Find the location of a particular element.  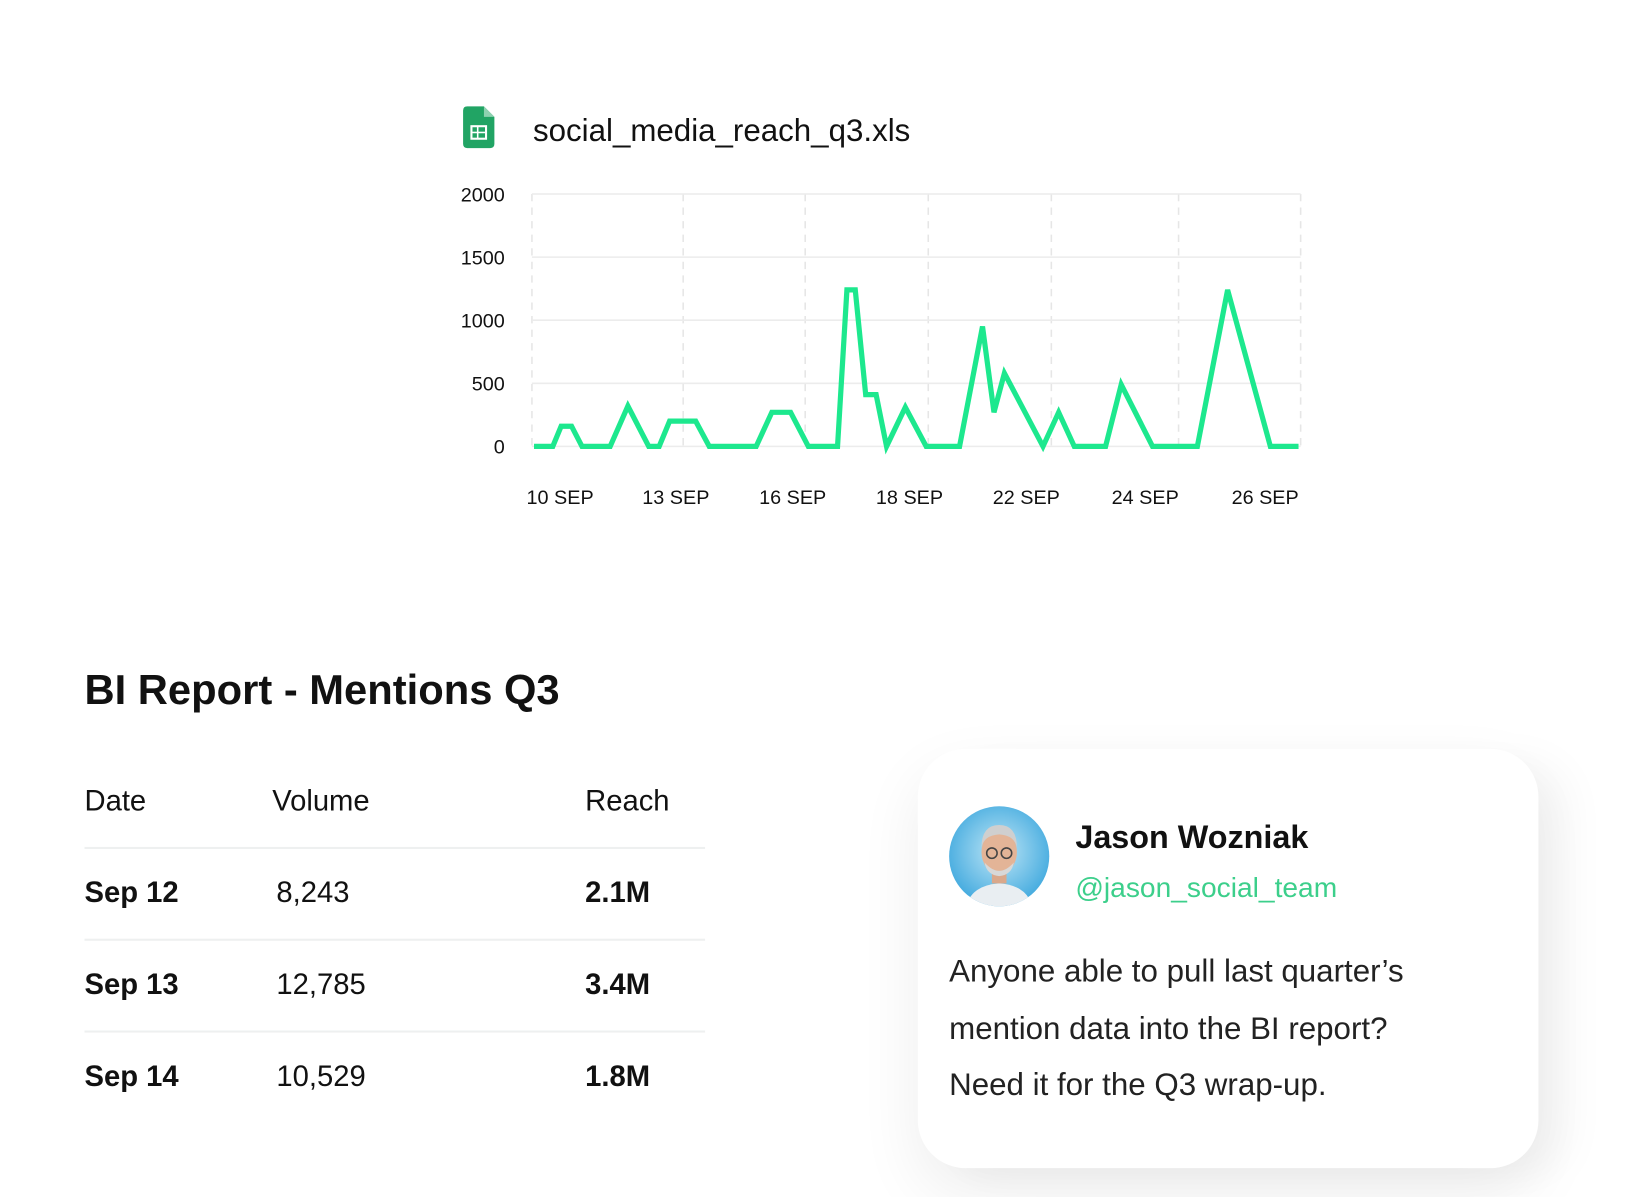

author-name: Jason Wozniak is located at coordinates (1192, 837).